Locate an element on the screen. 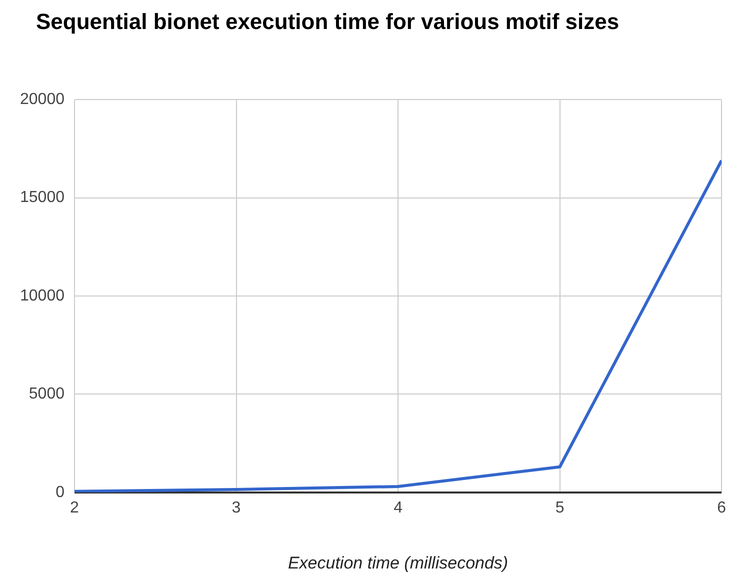 This screenshot has height=578, width=732. x-tick-label: 6 is located at coordinates (721, 507).